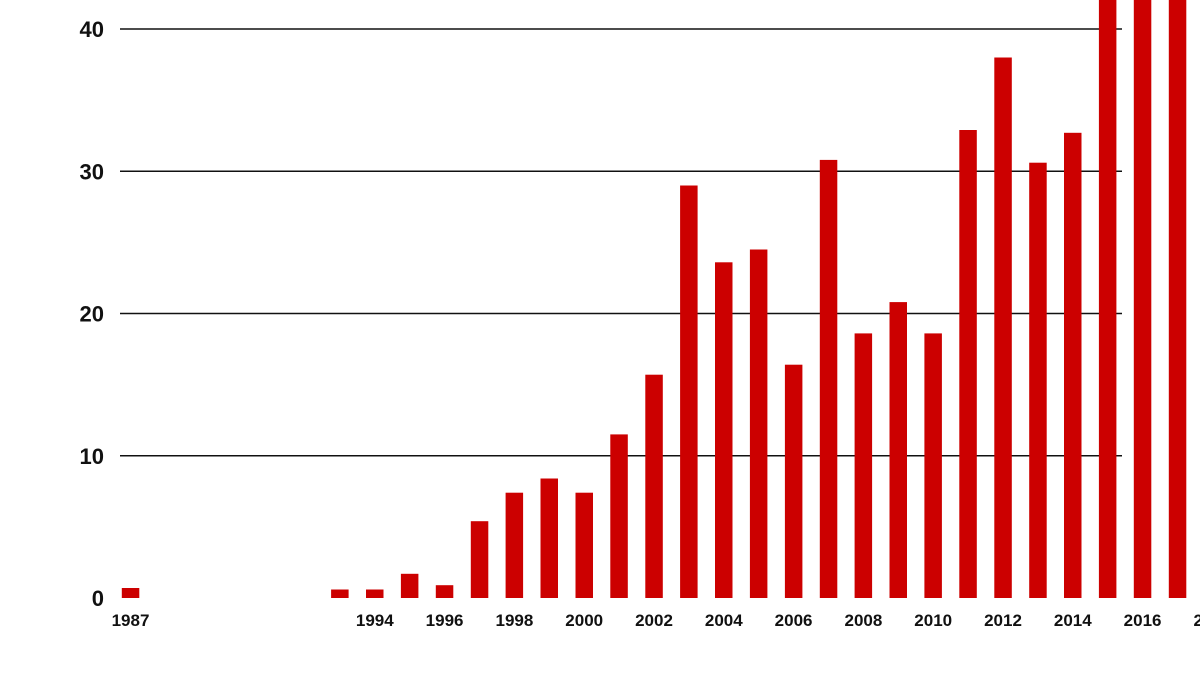  Describe the element at coordinates (619, 516) in the screenshot. I see `bar-2001` at that location.